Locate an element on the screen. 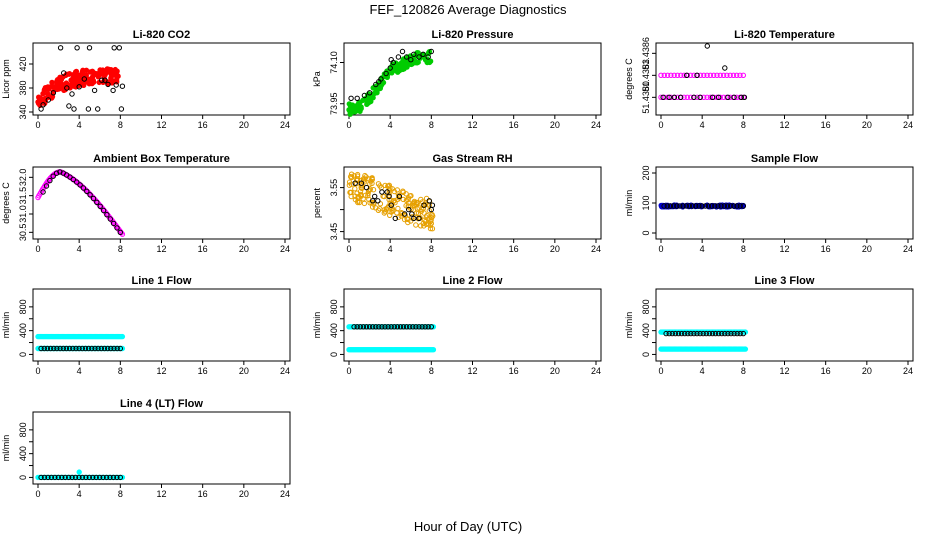 This screenshot has height=540, width=936. figure-title: FEF_120826 Average Diagnostics is located at coordinates (468, 9).